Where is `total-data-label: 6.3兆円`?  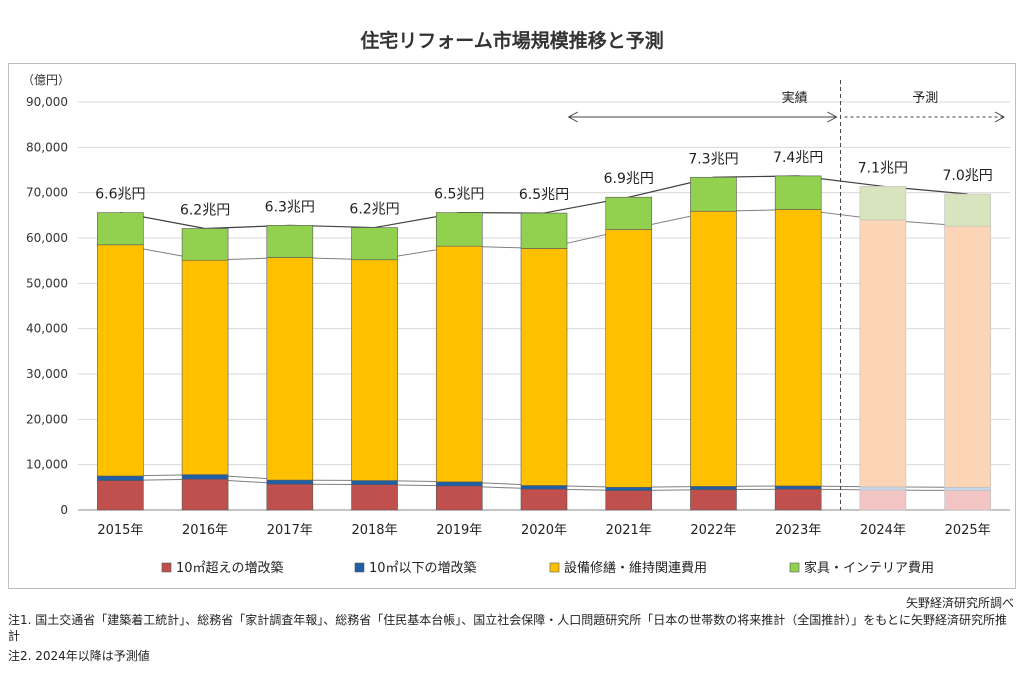 total-data-label: 6.3兆円 is located at coordinates (290, 207).